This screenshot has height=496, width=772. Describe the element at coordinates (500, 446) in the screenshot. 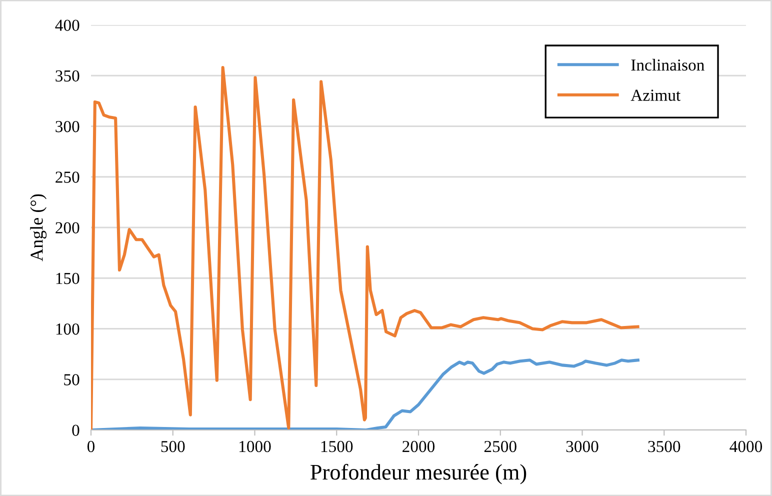

I see `x-tick-label: 2500` at that location.